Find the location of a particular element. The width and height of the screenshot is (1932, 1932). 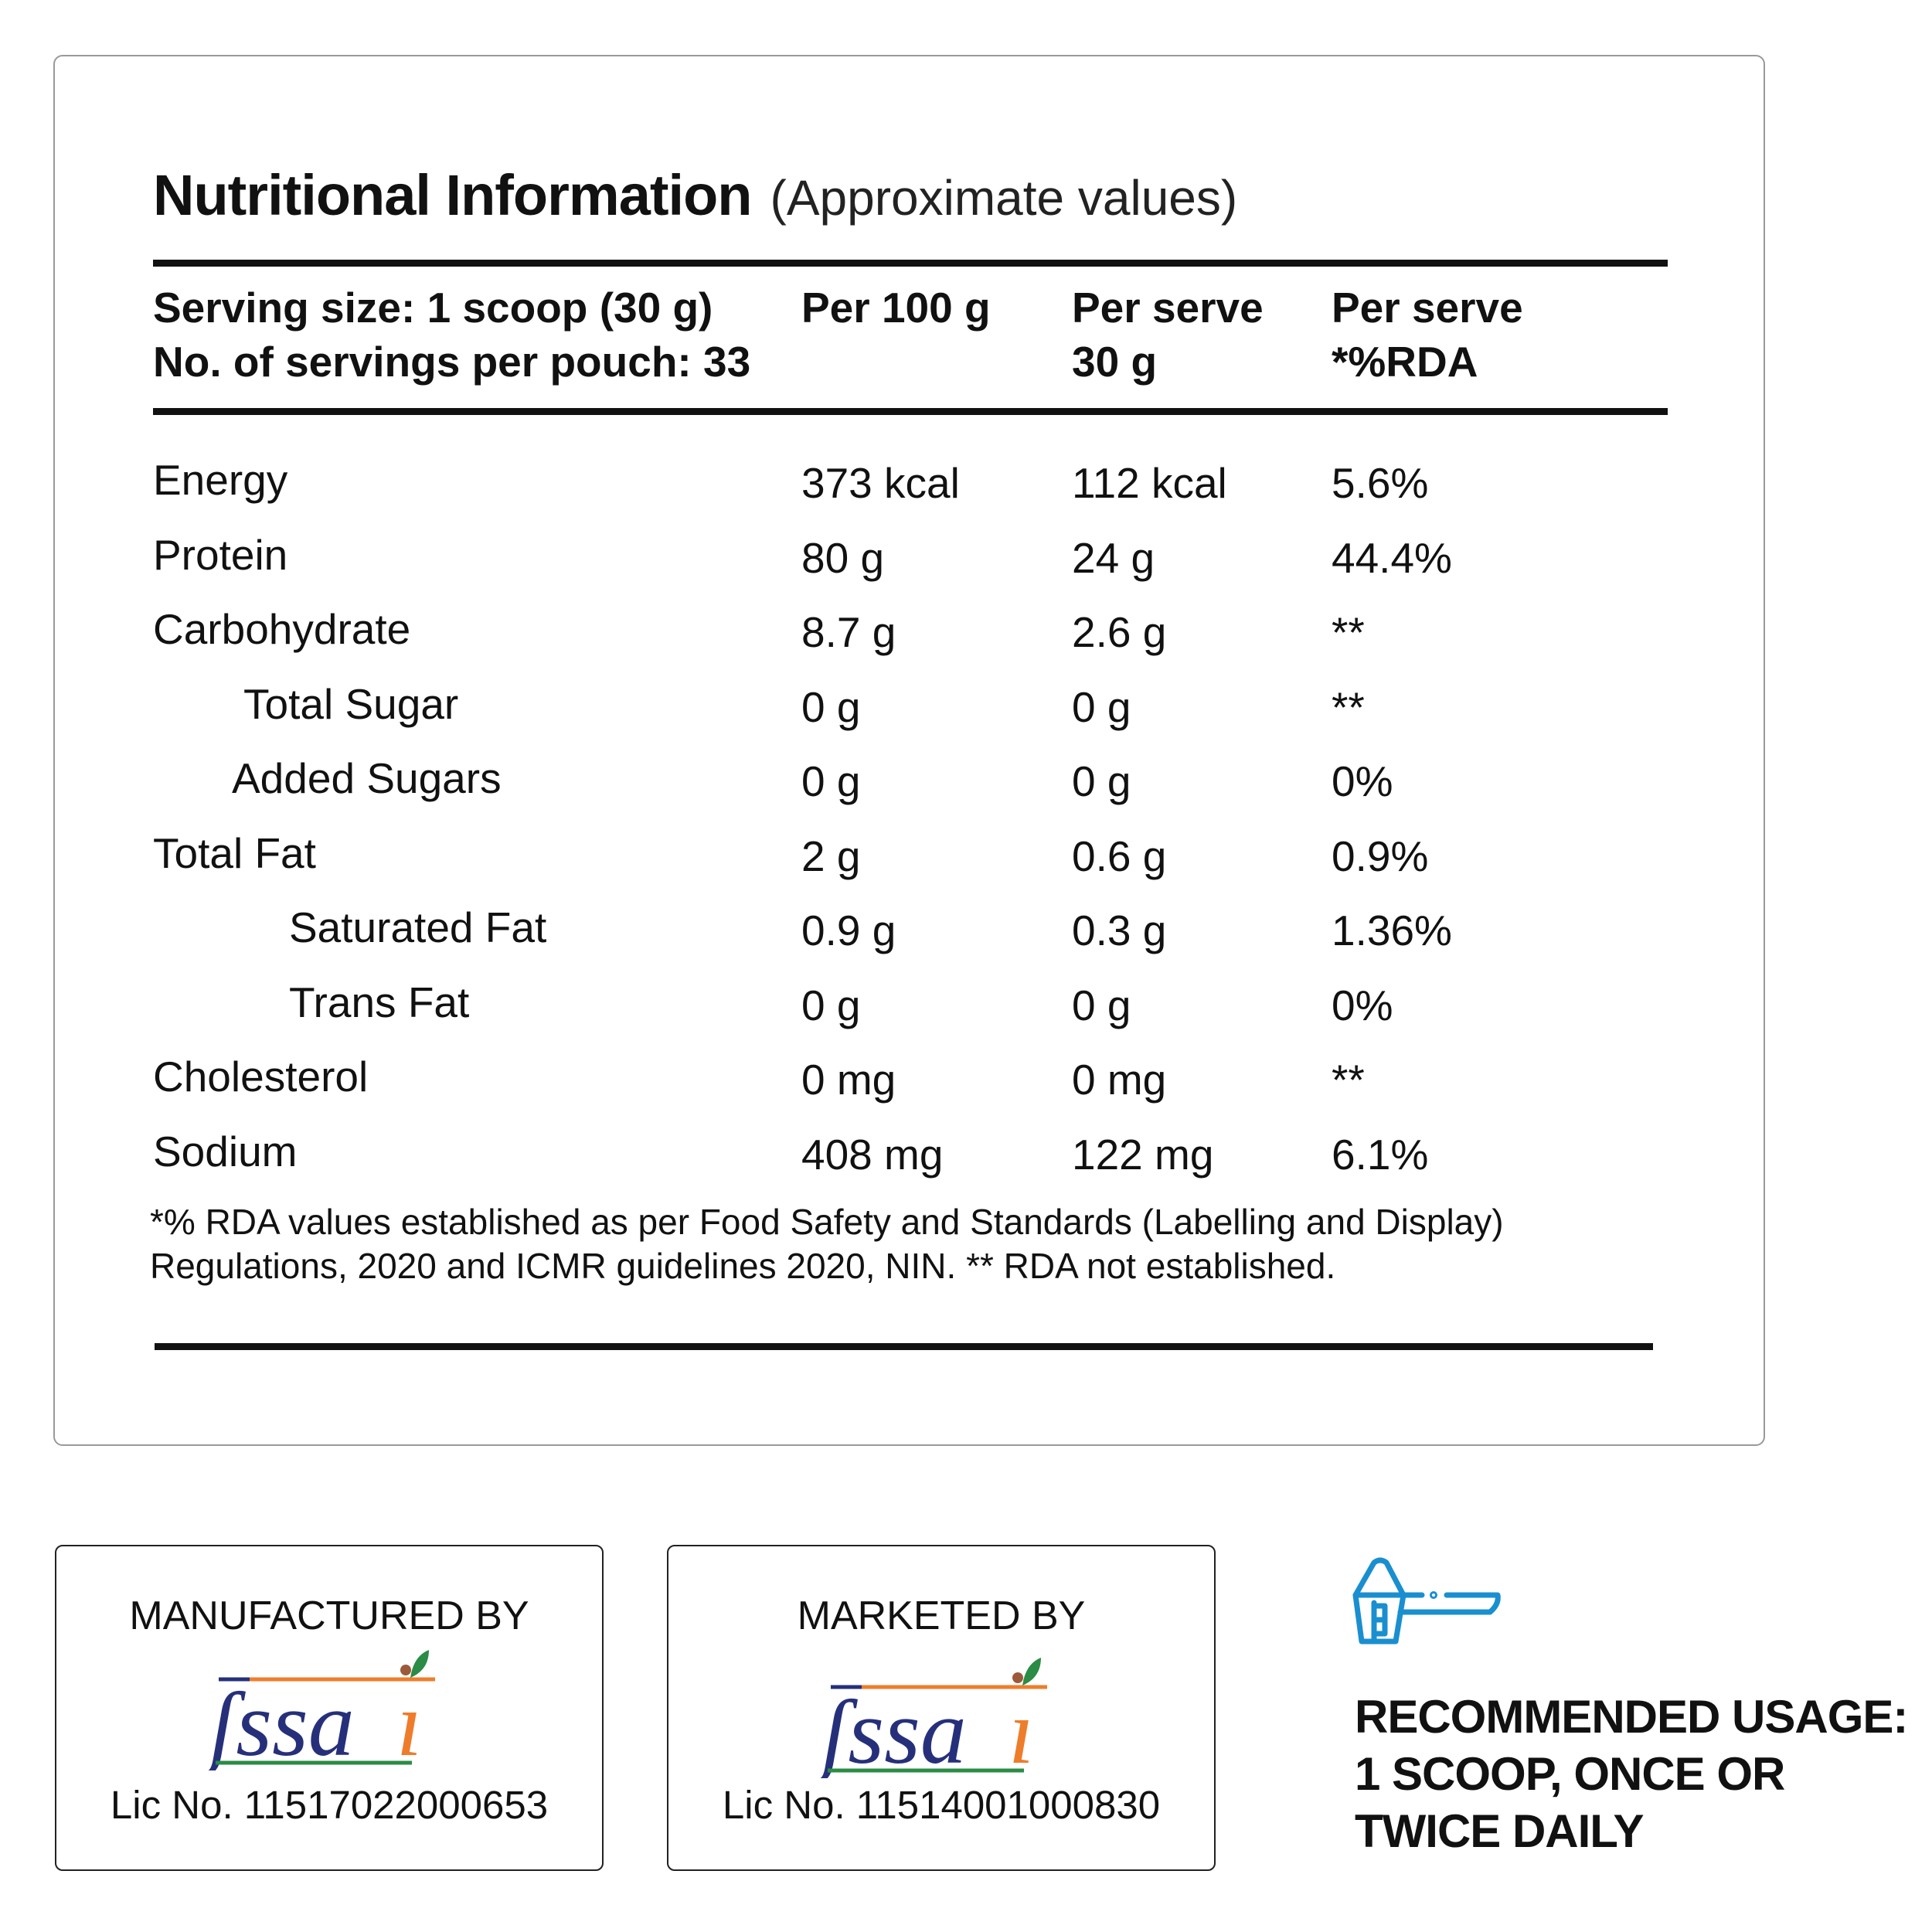

nutrient-name: Total Fat is located at coordinates (235, 852).